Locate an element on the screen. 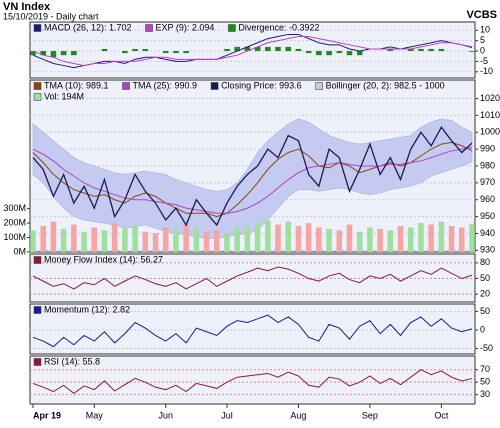 This screenshot has height=428, width=500. x-tick-label: Oct is located at coordinates (441, 415).